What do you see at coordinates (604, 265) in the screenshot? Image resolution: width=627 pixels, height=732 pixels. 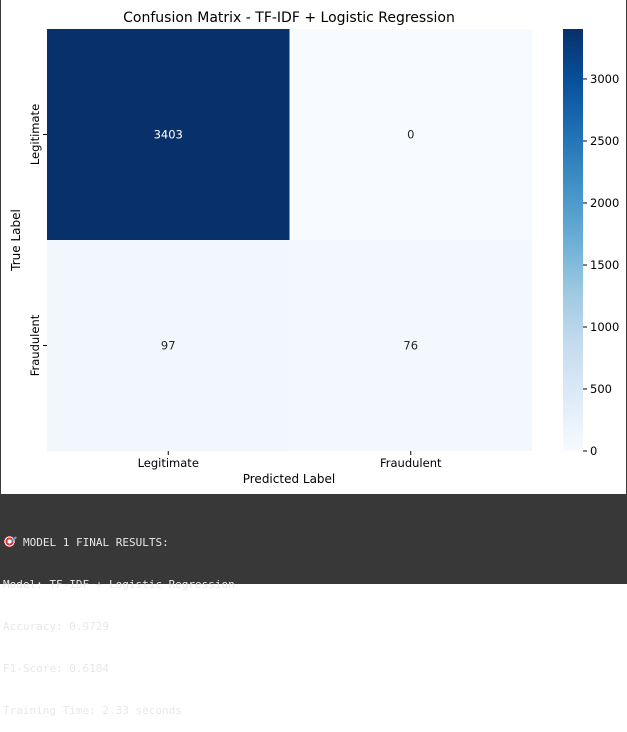 I see `colorbar-tick-label: 1500` at bounding box center [604, 265].